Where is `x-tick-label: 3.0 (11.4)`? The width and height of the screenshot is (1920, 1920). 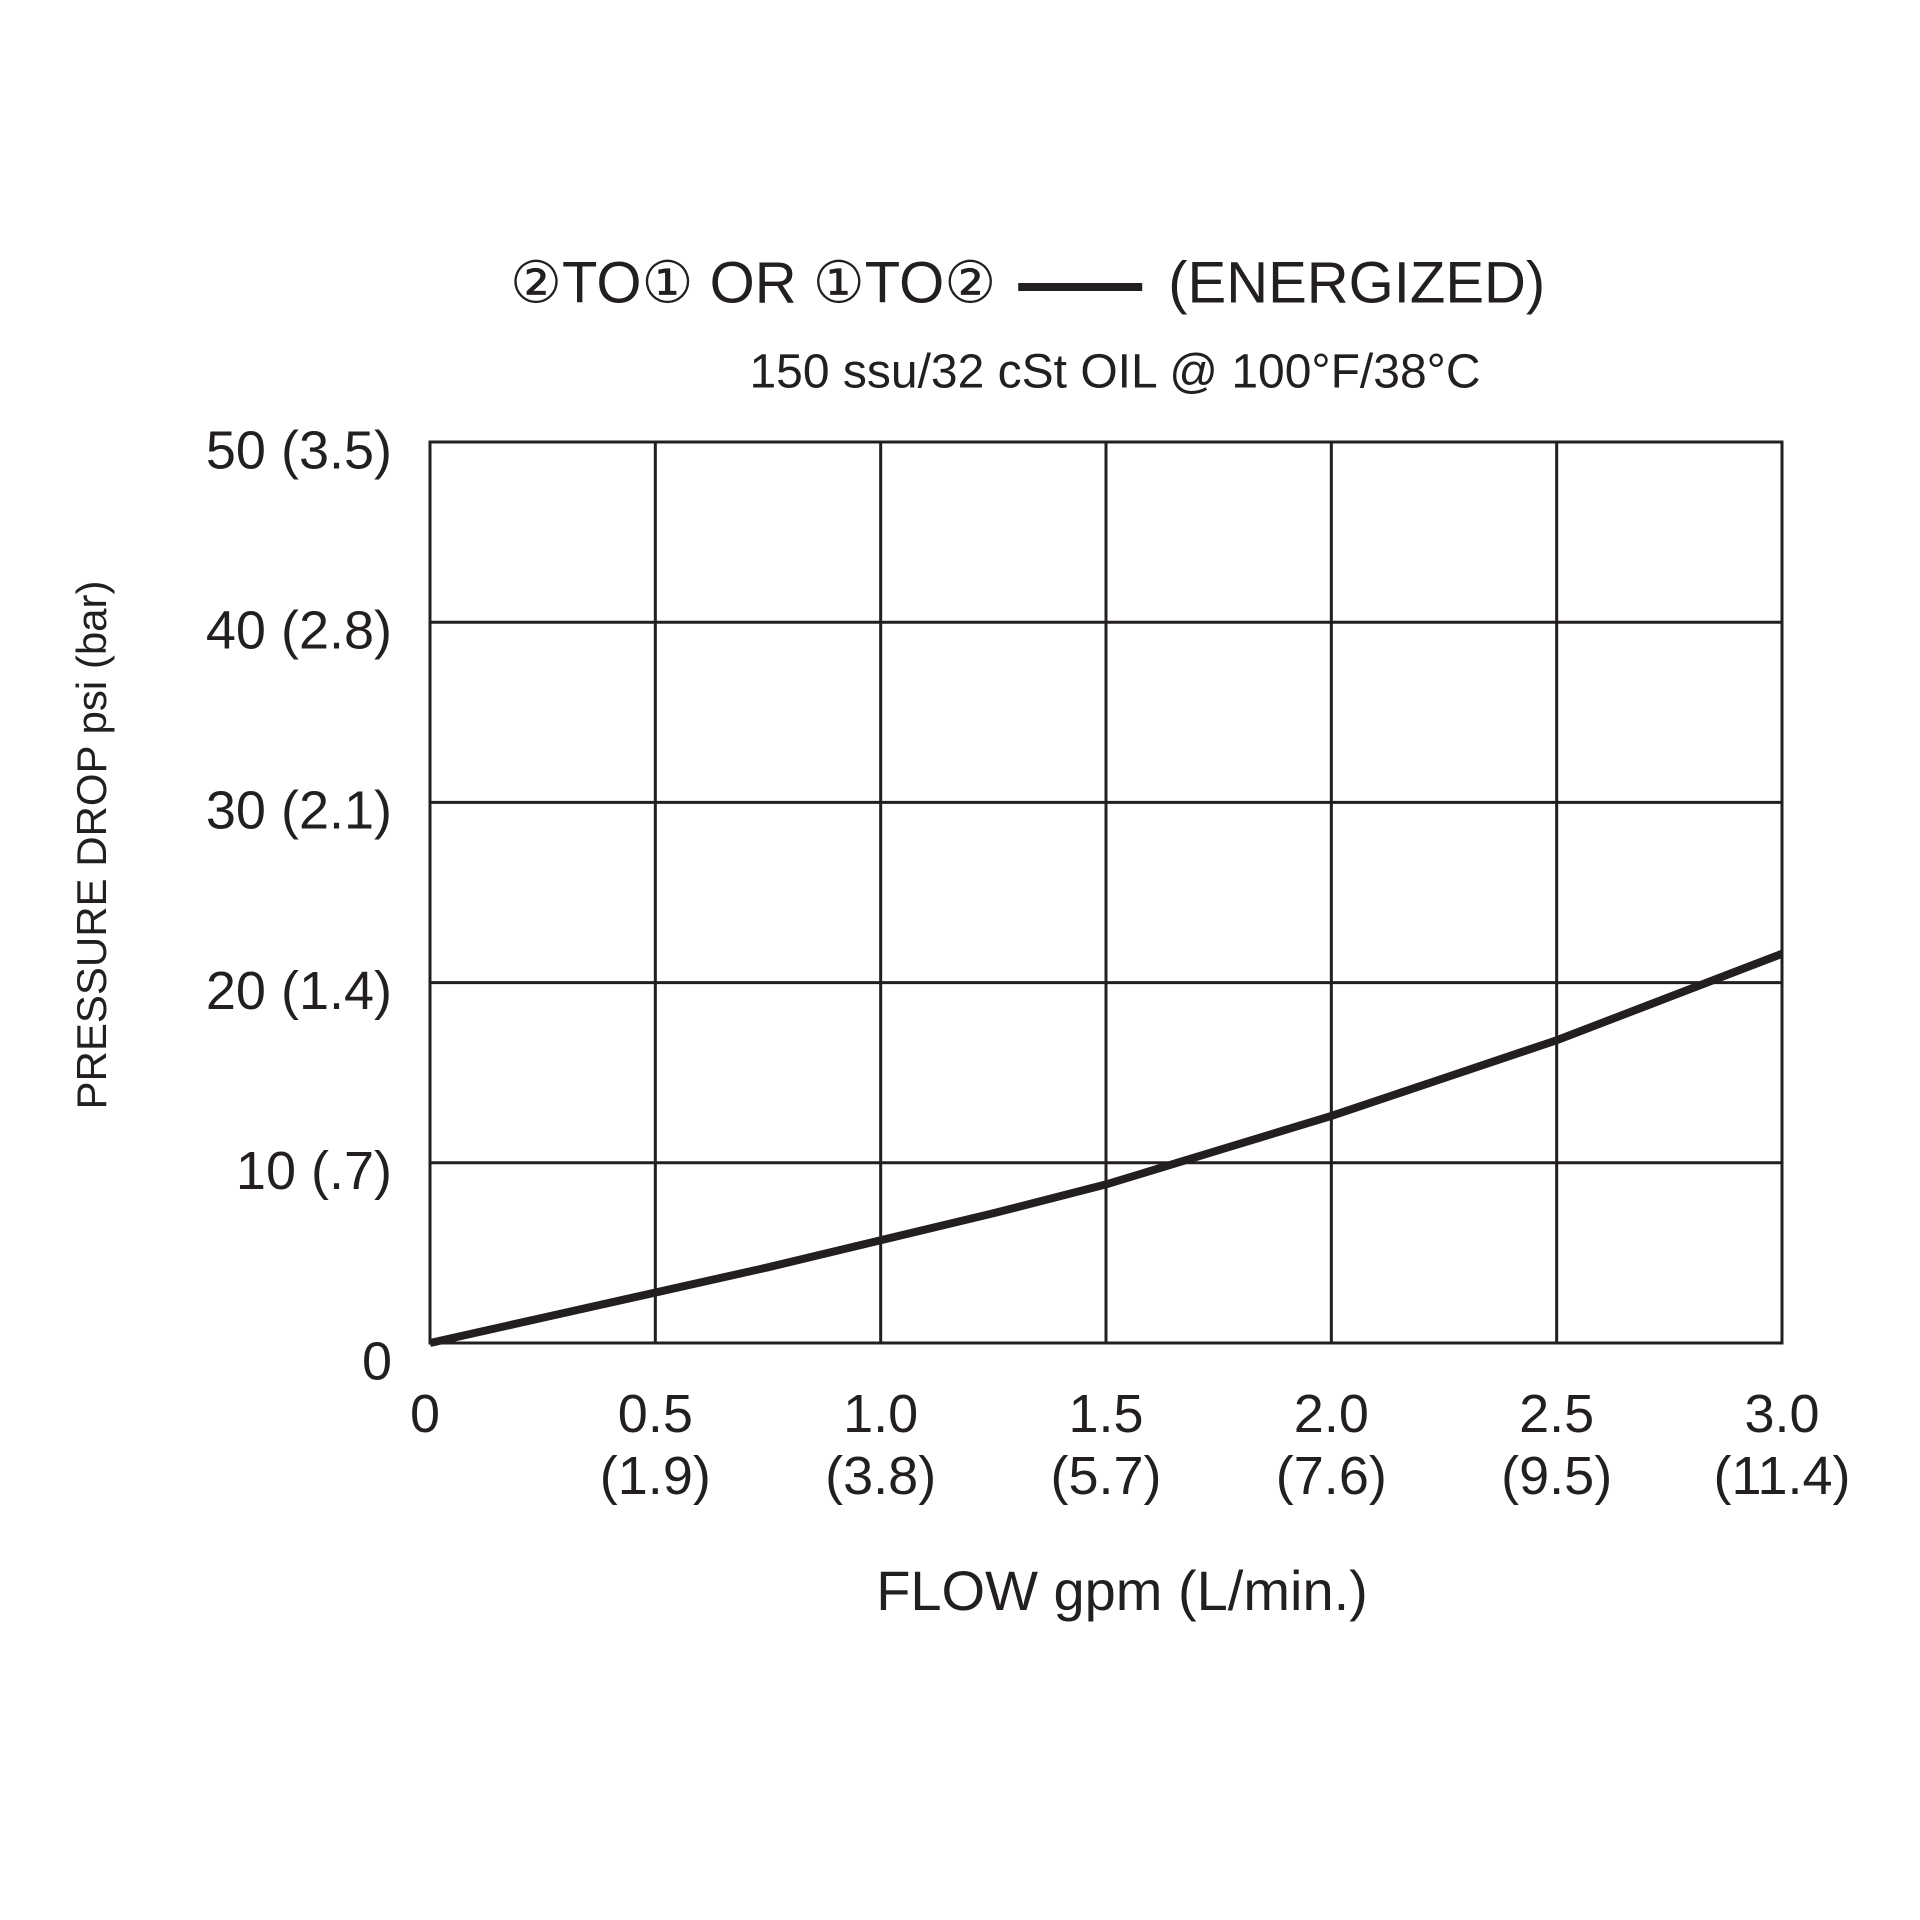 x-tick-label: 3.0 (11.4) is located at coordinates (1781, 1445).